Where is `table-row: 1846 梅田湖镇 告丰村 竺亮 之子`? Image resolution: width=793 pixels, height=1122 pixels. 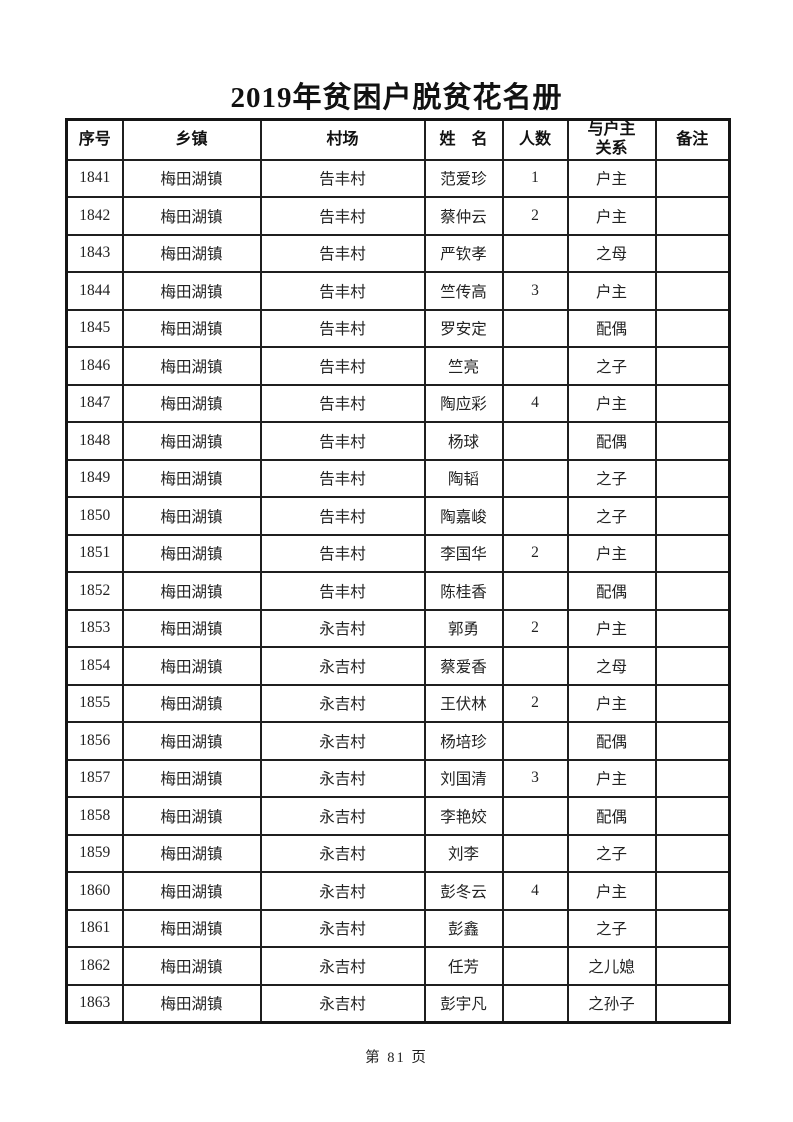
table-row: 1846 梅田湖镇 告丰村 竺亮 之子 is located at coordinates (398, 366).